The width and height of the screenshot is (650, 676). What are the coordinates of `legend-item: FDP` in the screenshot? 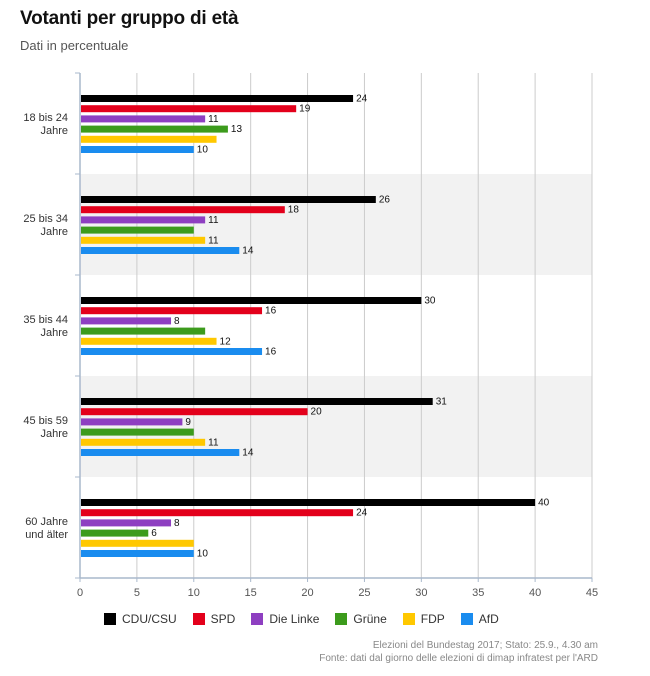 It's located at (423, 619).